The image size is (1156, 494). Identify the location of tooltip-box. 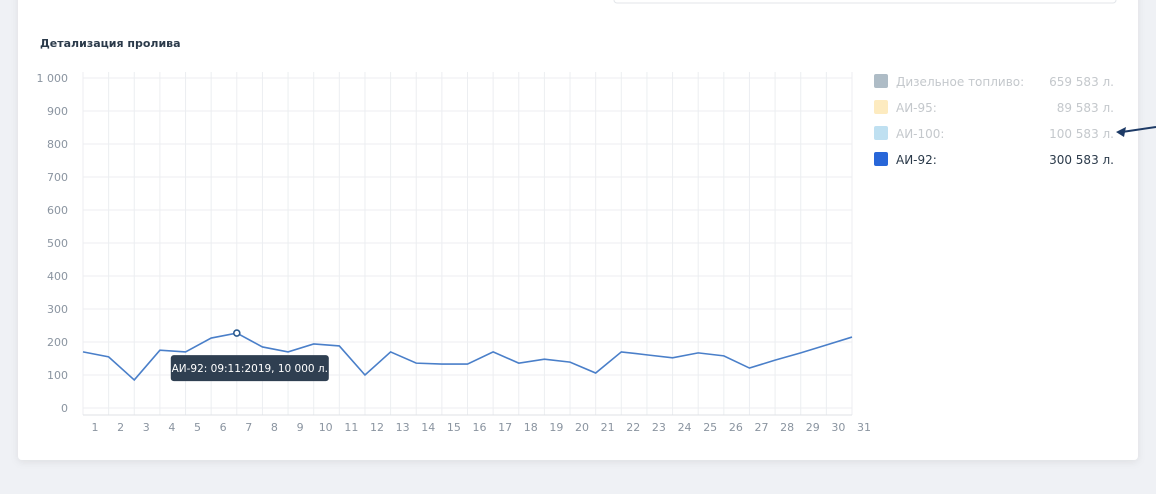
(249, 368).